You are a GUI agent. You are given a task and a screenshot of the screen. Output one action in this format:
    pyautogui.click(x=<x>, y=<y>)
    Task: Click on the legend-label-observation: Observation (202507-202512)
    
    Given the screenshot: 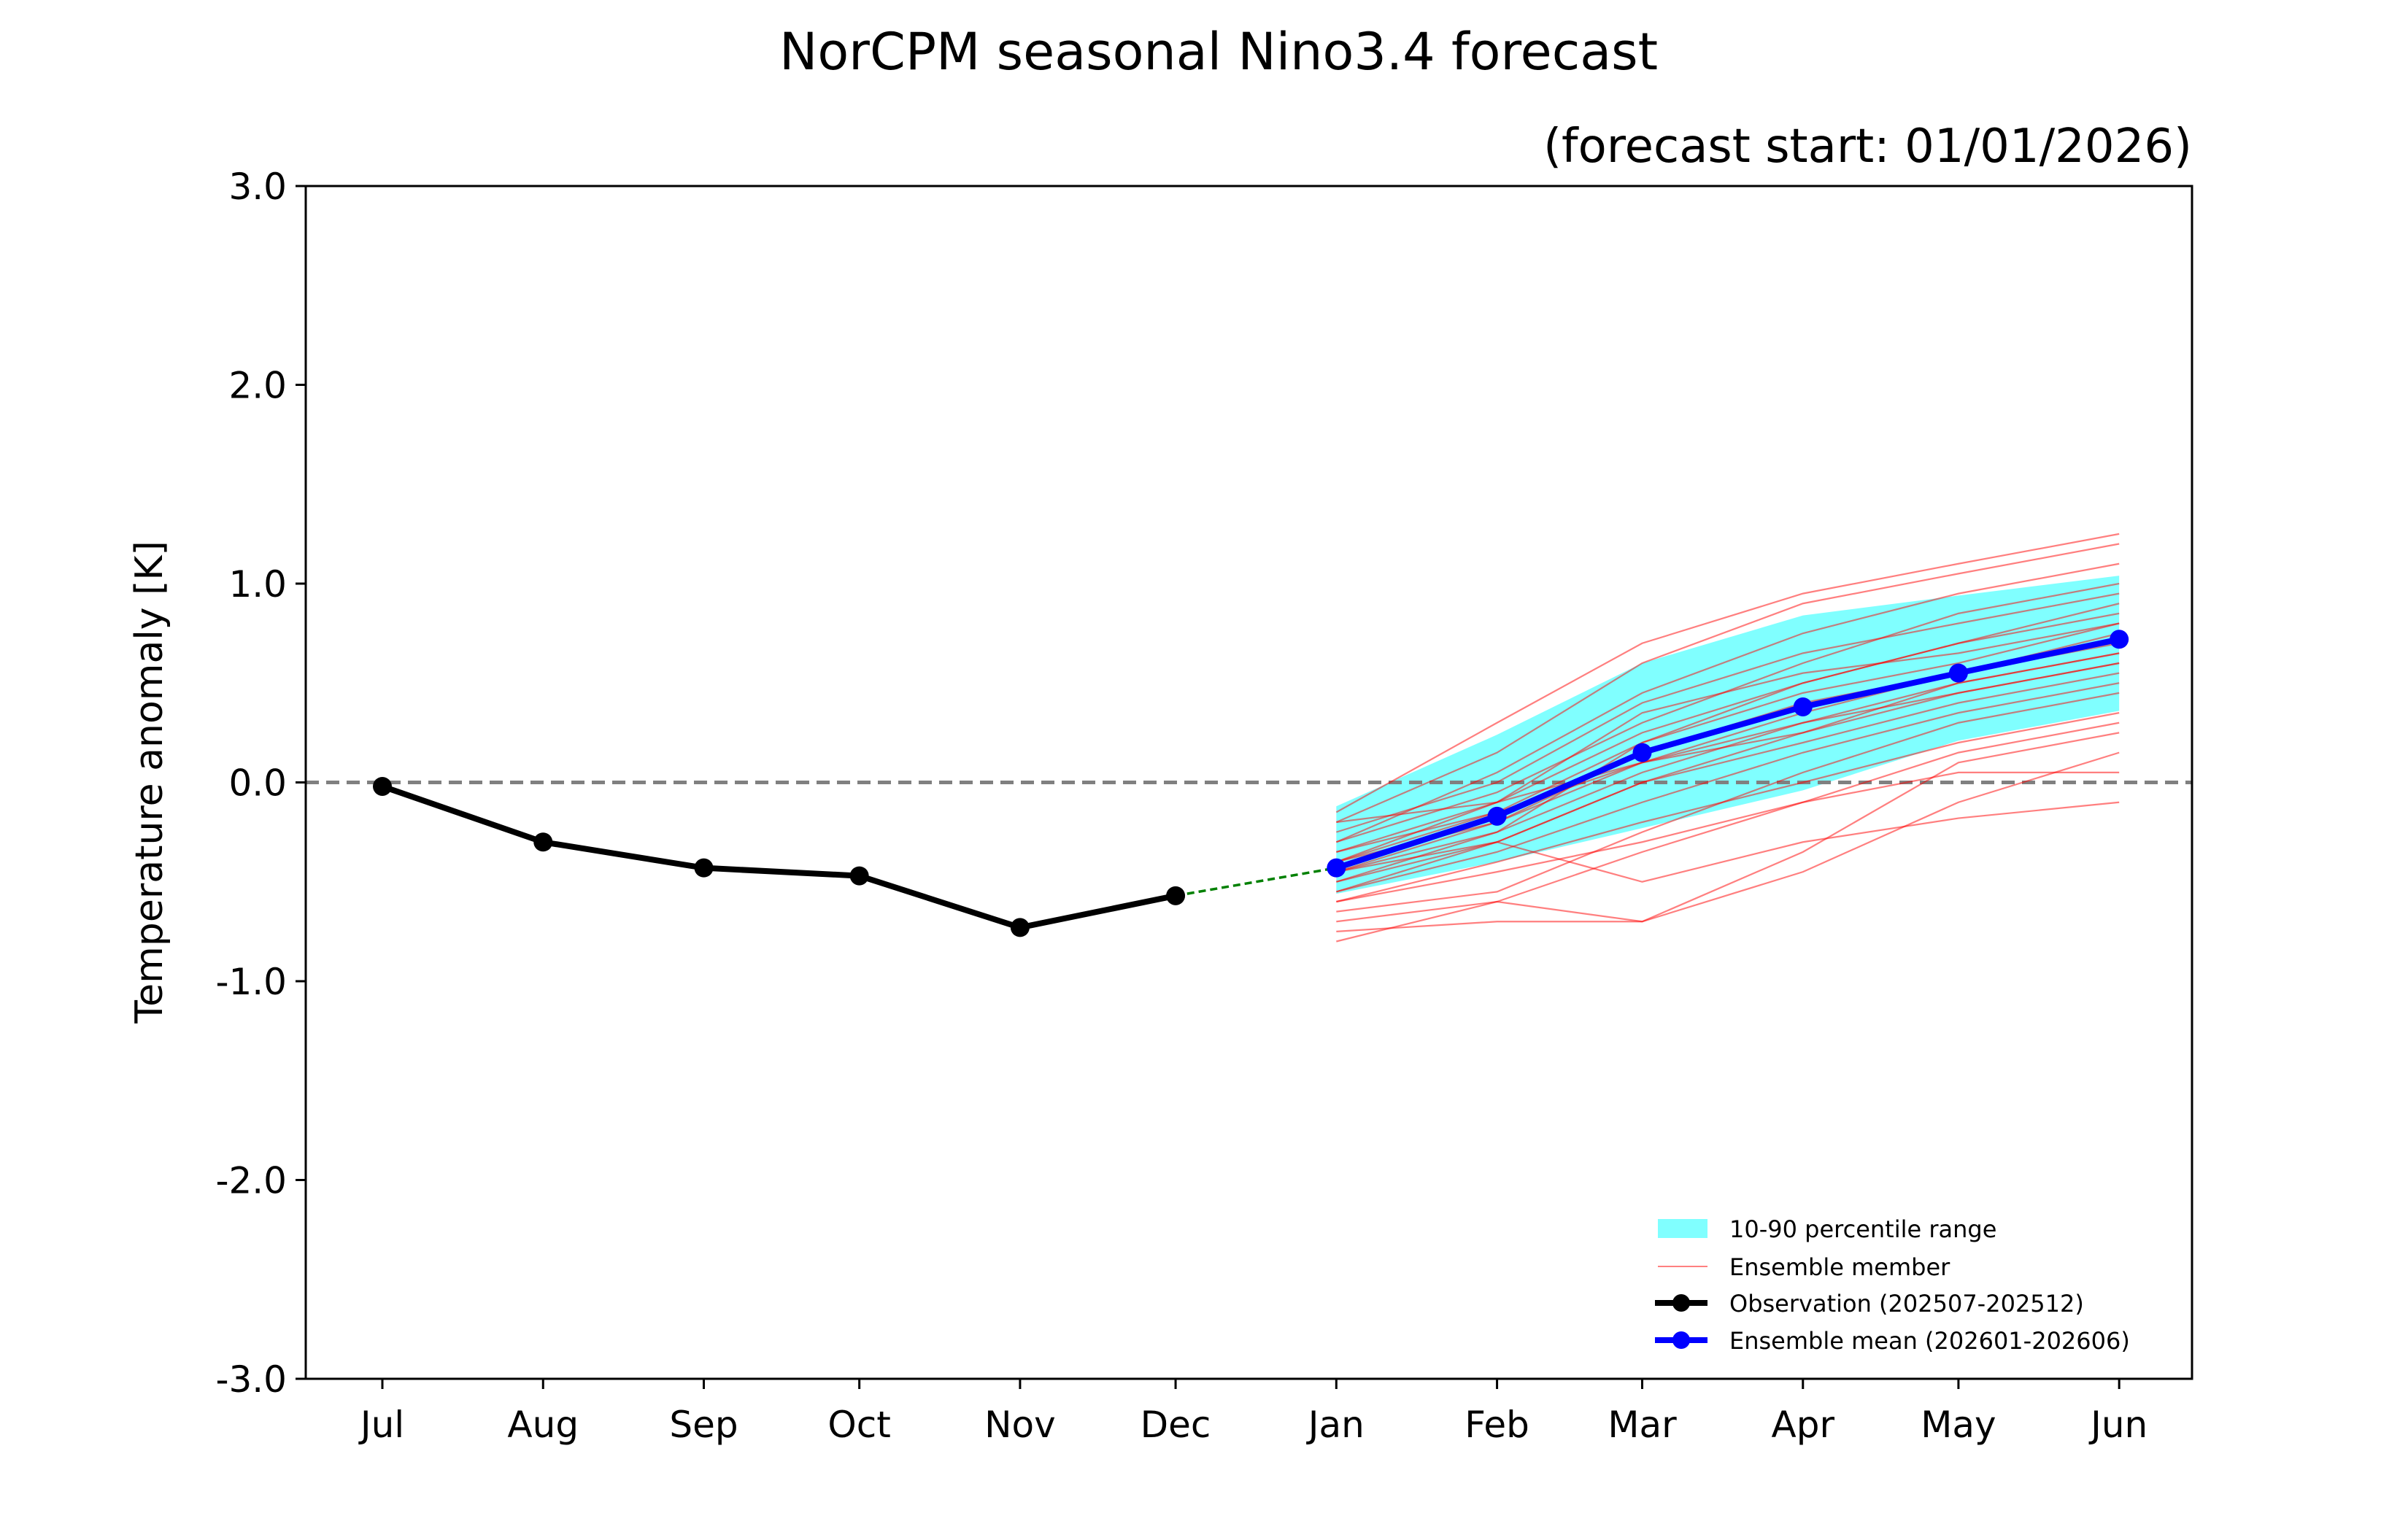 What is the action you would take?
    pyautogui.click(x=1906, y=1304)
    